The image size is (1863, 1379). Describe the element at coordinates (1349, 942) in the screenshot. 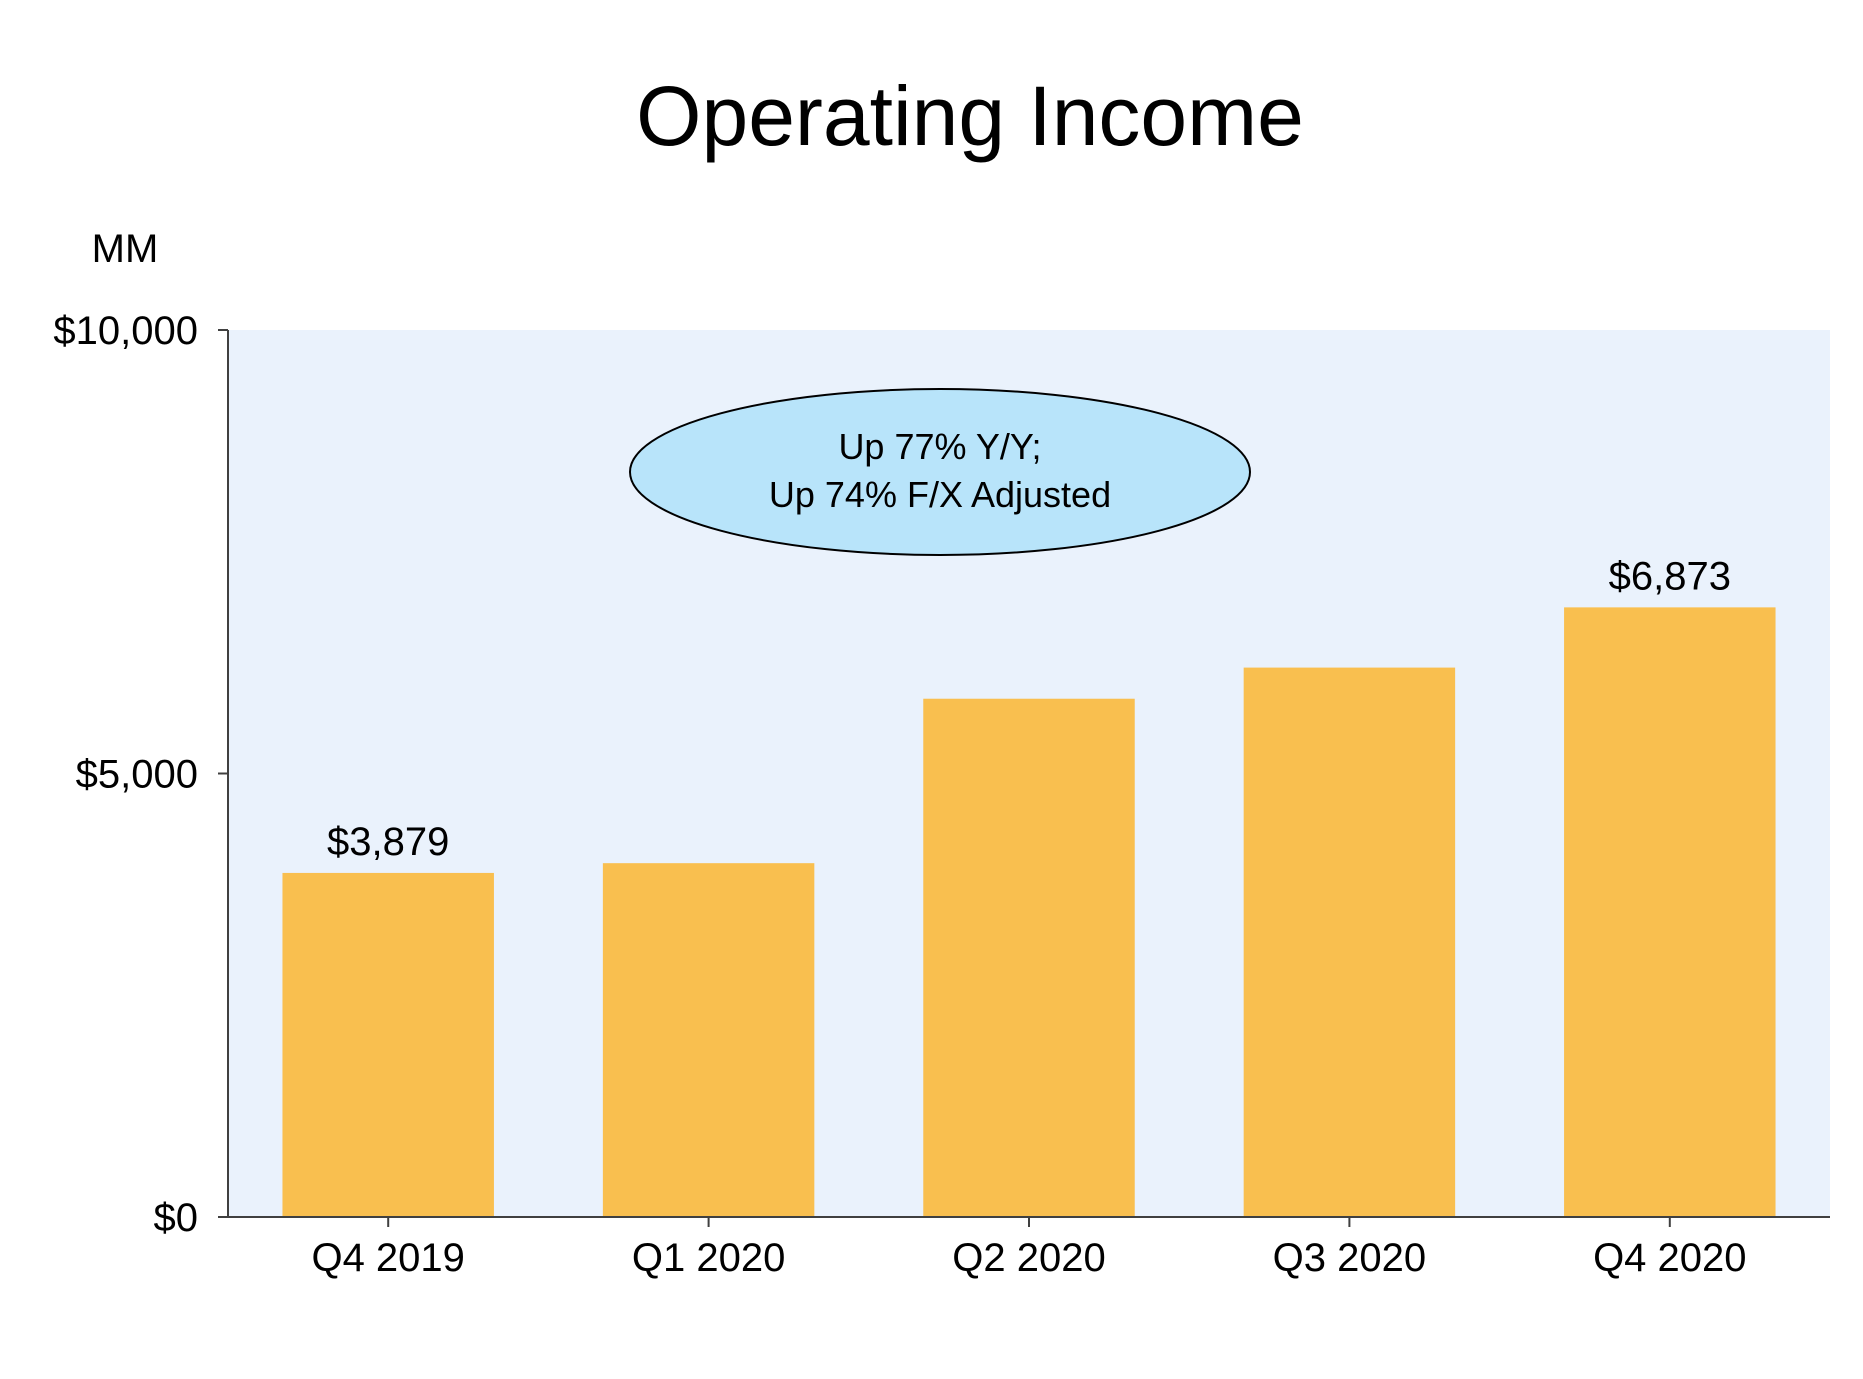

I see `bar-q3-2020` at that location.